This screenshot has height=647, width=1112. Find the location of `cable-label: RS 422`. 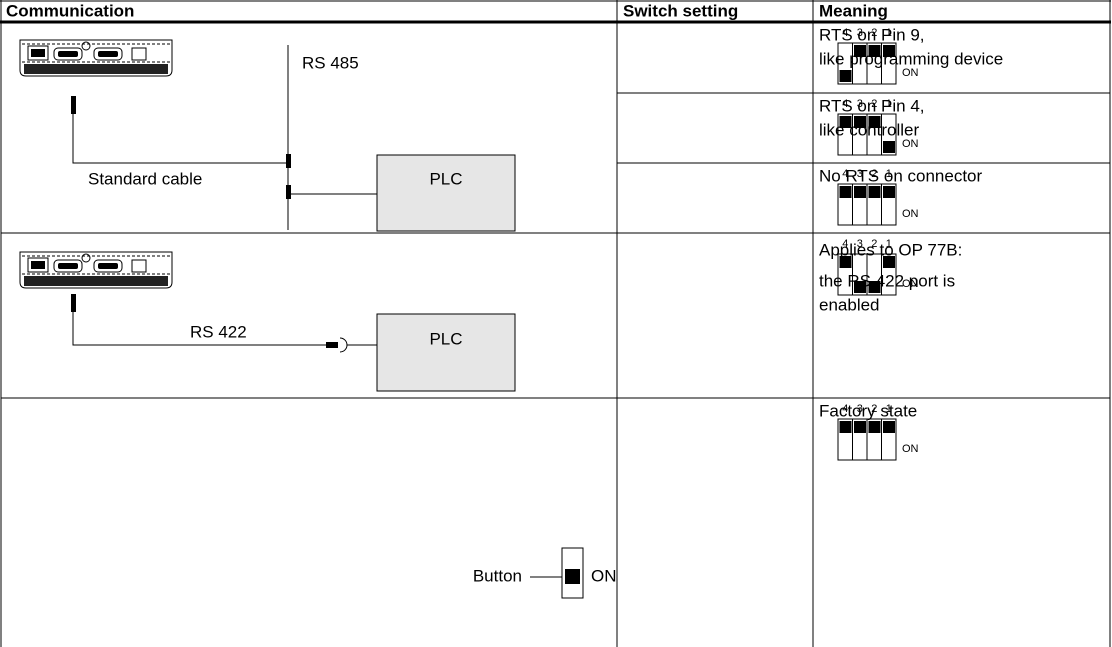

cable-label: RS 422 is located at coordinates (218, 331).